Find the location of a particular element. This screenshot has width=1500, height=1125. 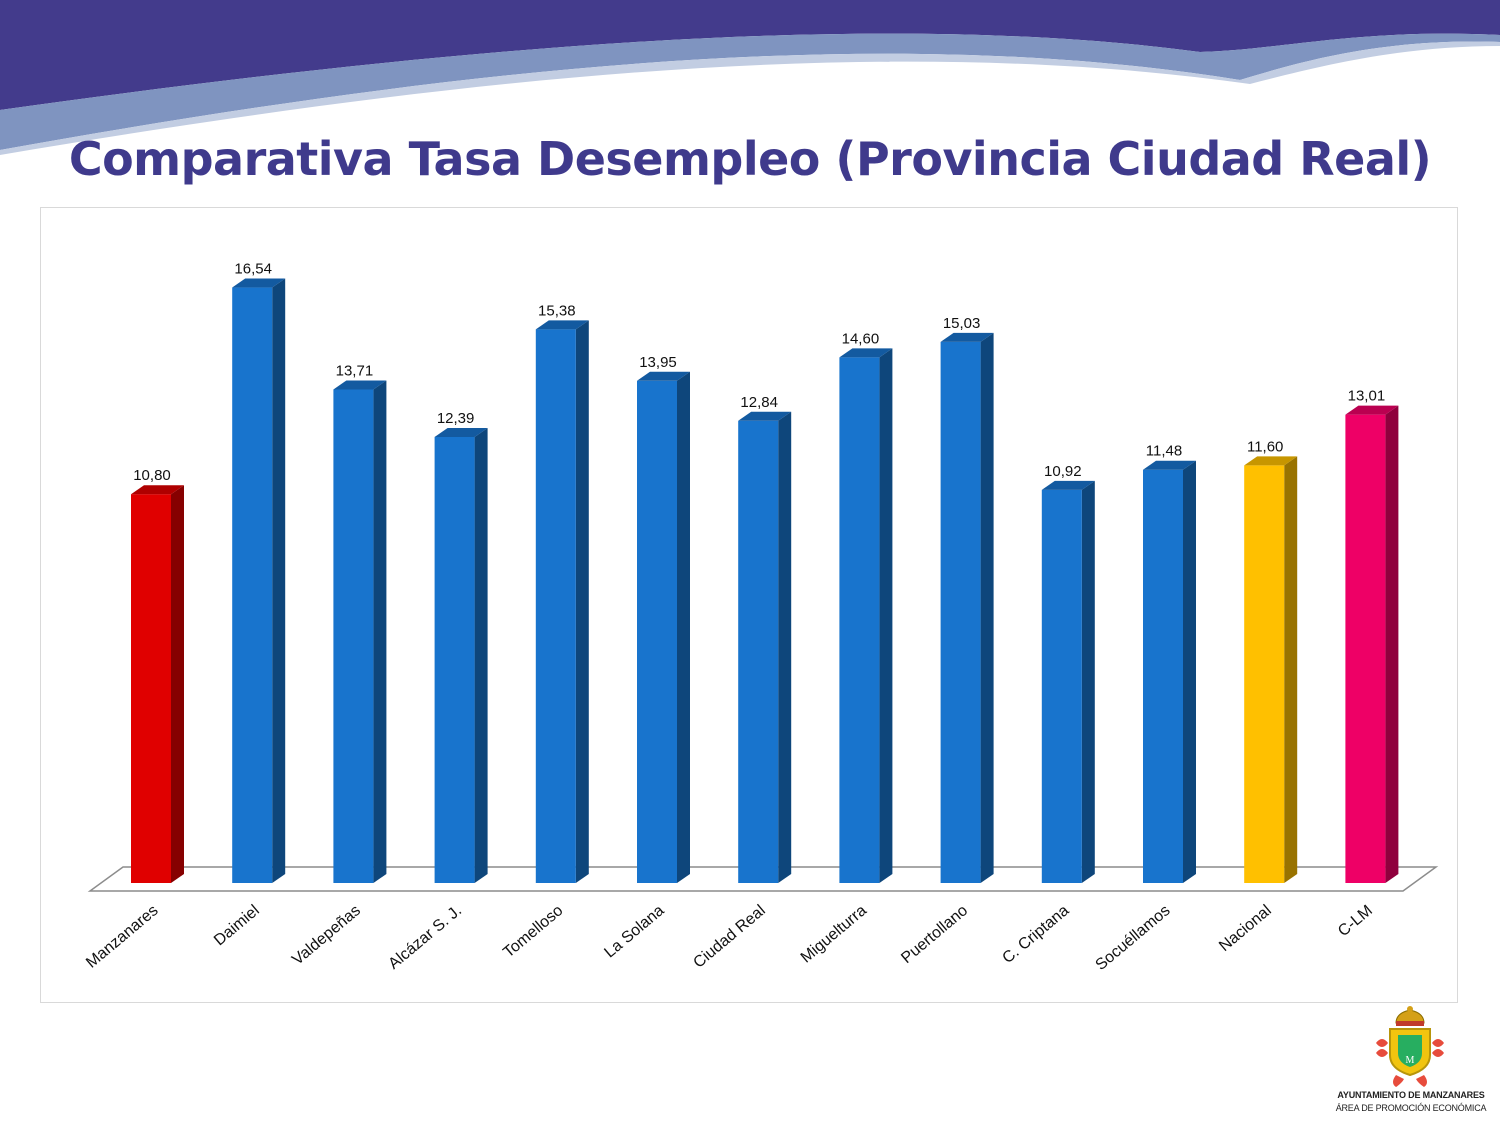

category-label-3: Valdepeñas is located at coordinates (326, 935).